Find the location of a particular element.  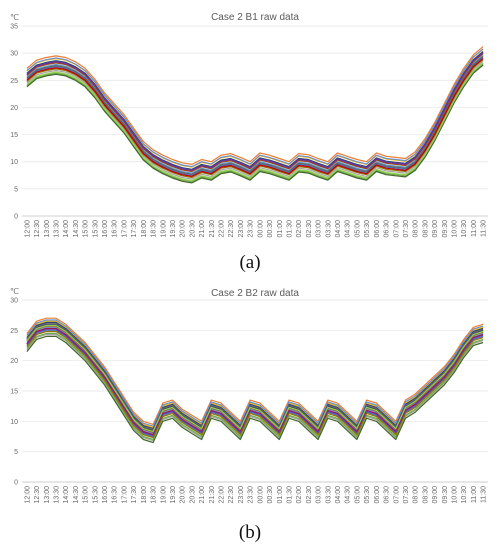

x-tick-label: 09:30 is located at coordinates (445, 495).